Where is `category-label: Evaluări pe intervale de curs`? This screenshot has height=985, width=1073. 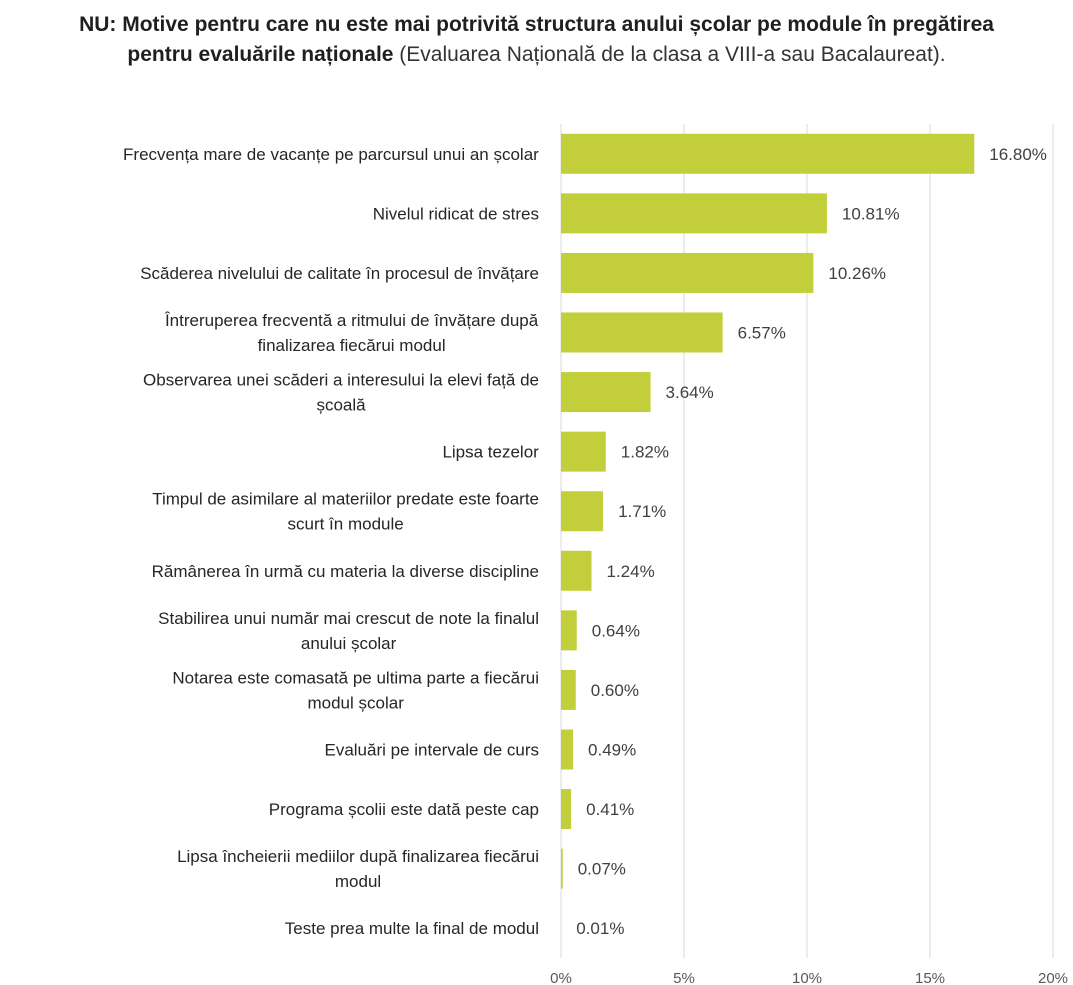
category-label: Evaluări pe intervale de curs is located at coordinates (431, 750).